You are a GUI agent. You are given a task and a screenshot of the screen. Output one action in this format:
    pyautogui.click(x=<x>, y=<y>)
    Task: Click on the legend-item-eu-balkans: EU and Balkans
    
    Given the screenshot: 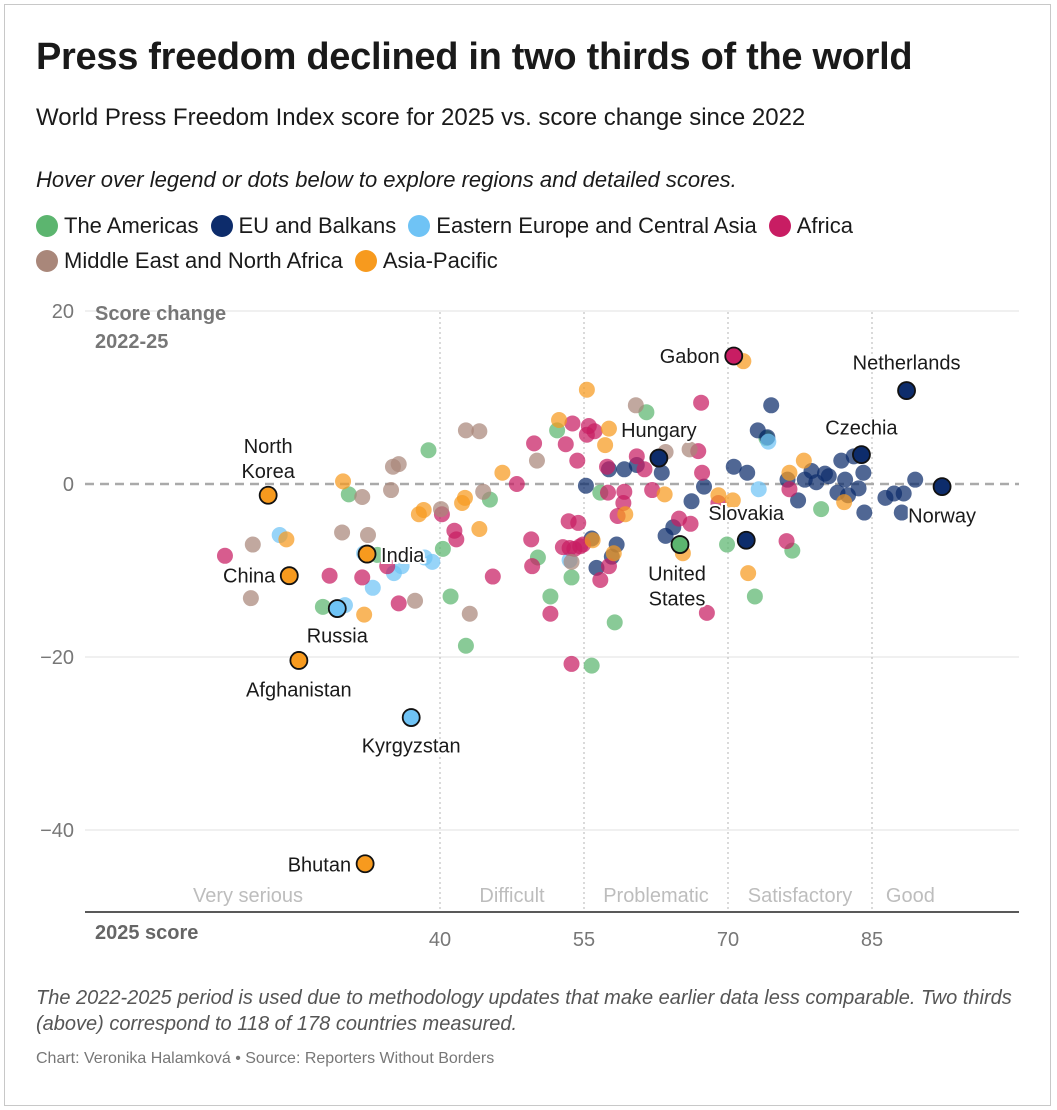 What is the action you would take?
    pyautogui.click(x=303, y=225)
    